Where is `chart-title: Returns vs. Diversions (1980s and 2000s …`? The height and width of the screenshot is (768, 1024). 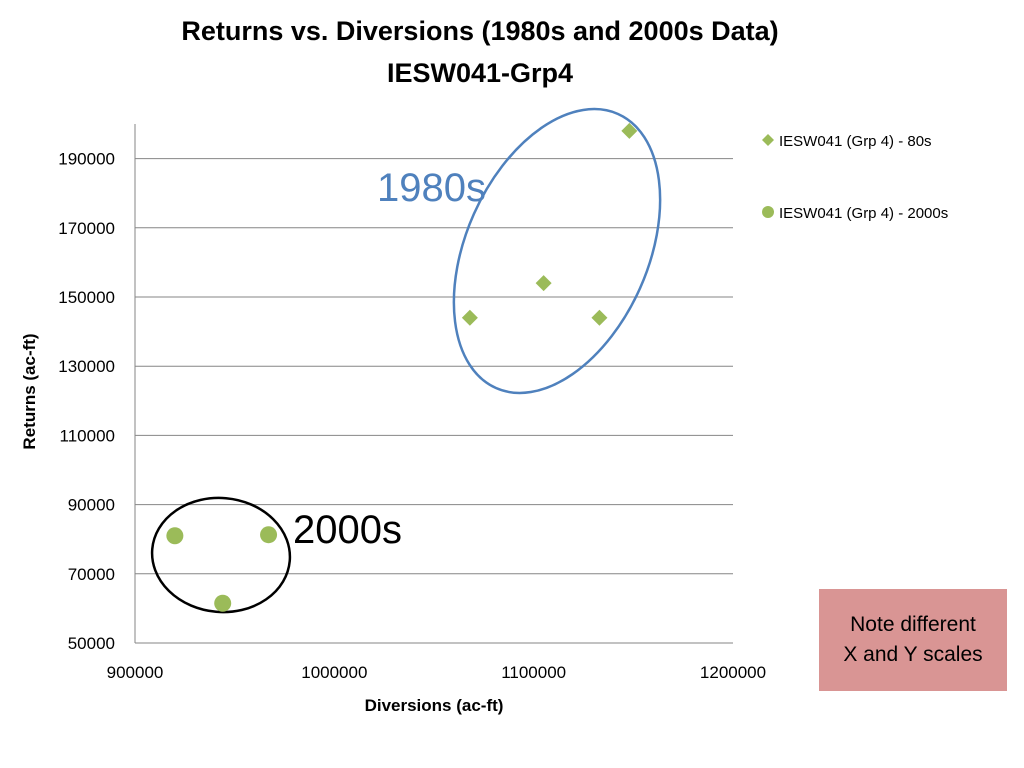
chart-title: Returns vs. Diversions (1980s and 2000s … is located at coordinates (480, 31).